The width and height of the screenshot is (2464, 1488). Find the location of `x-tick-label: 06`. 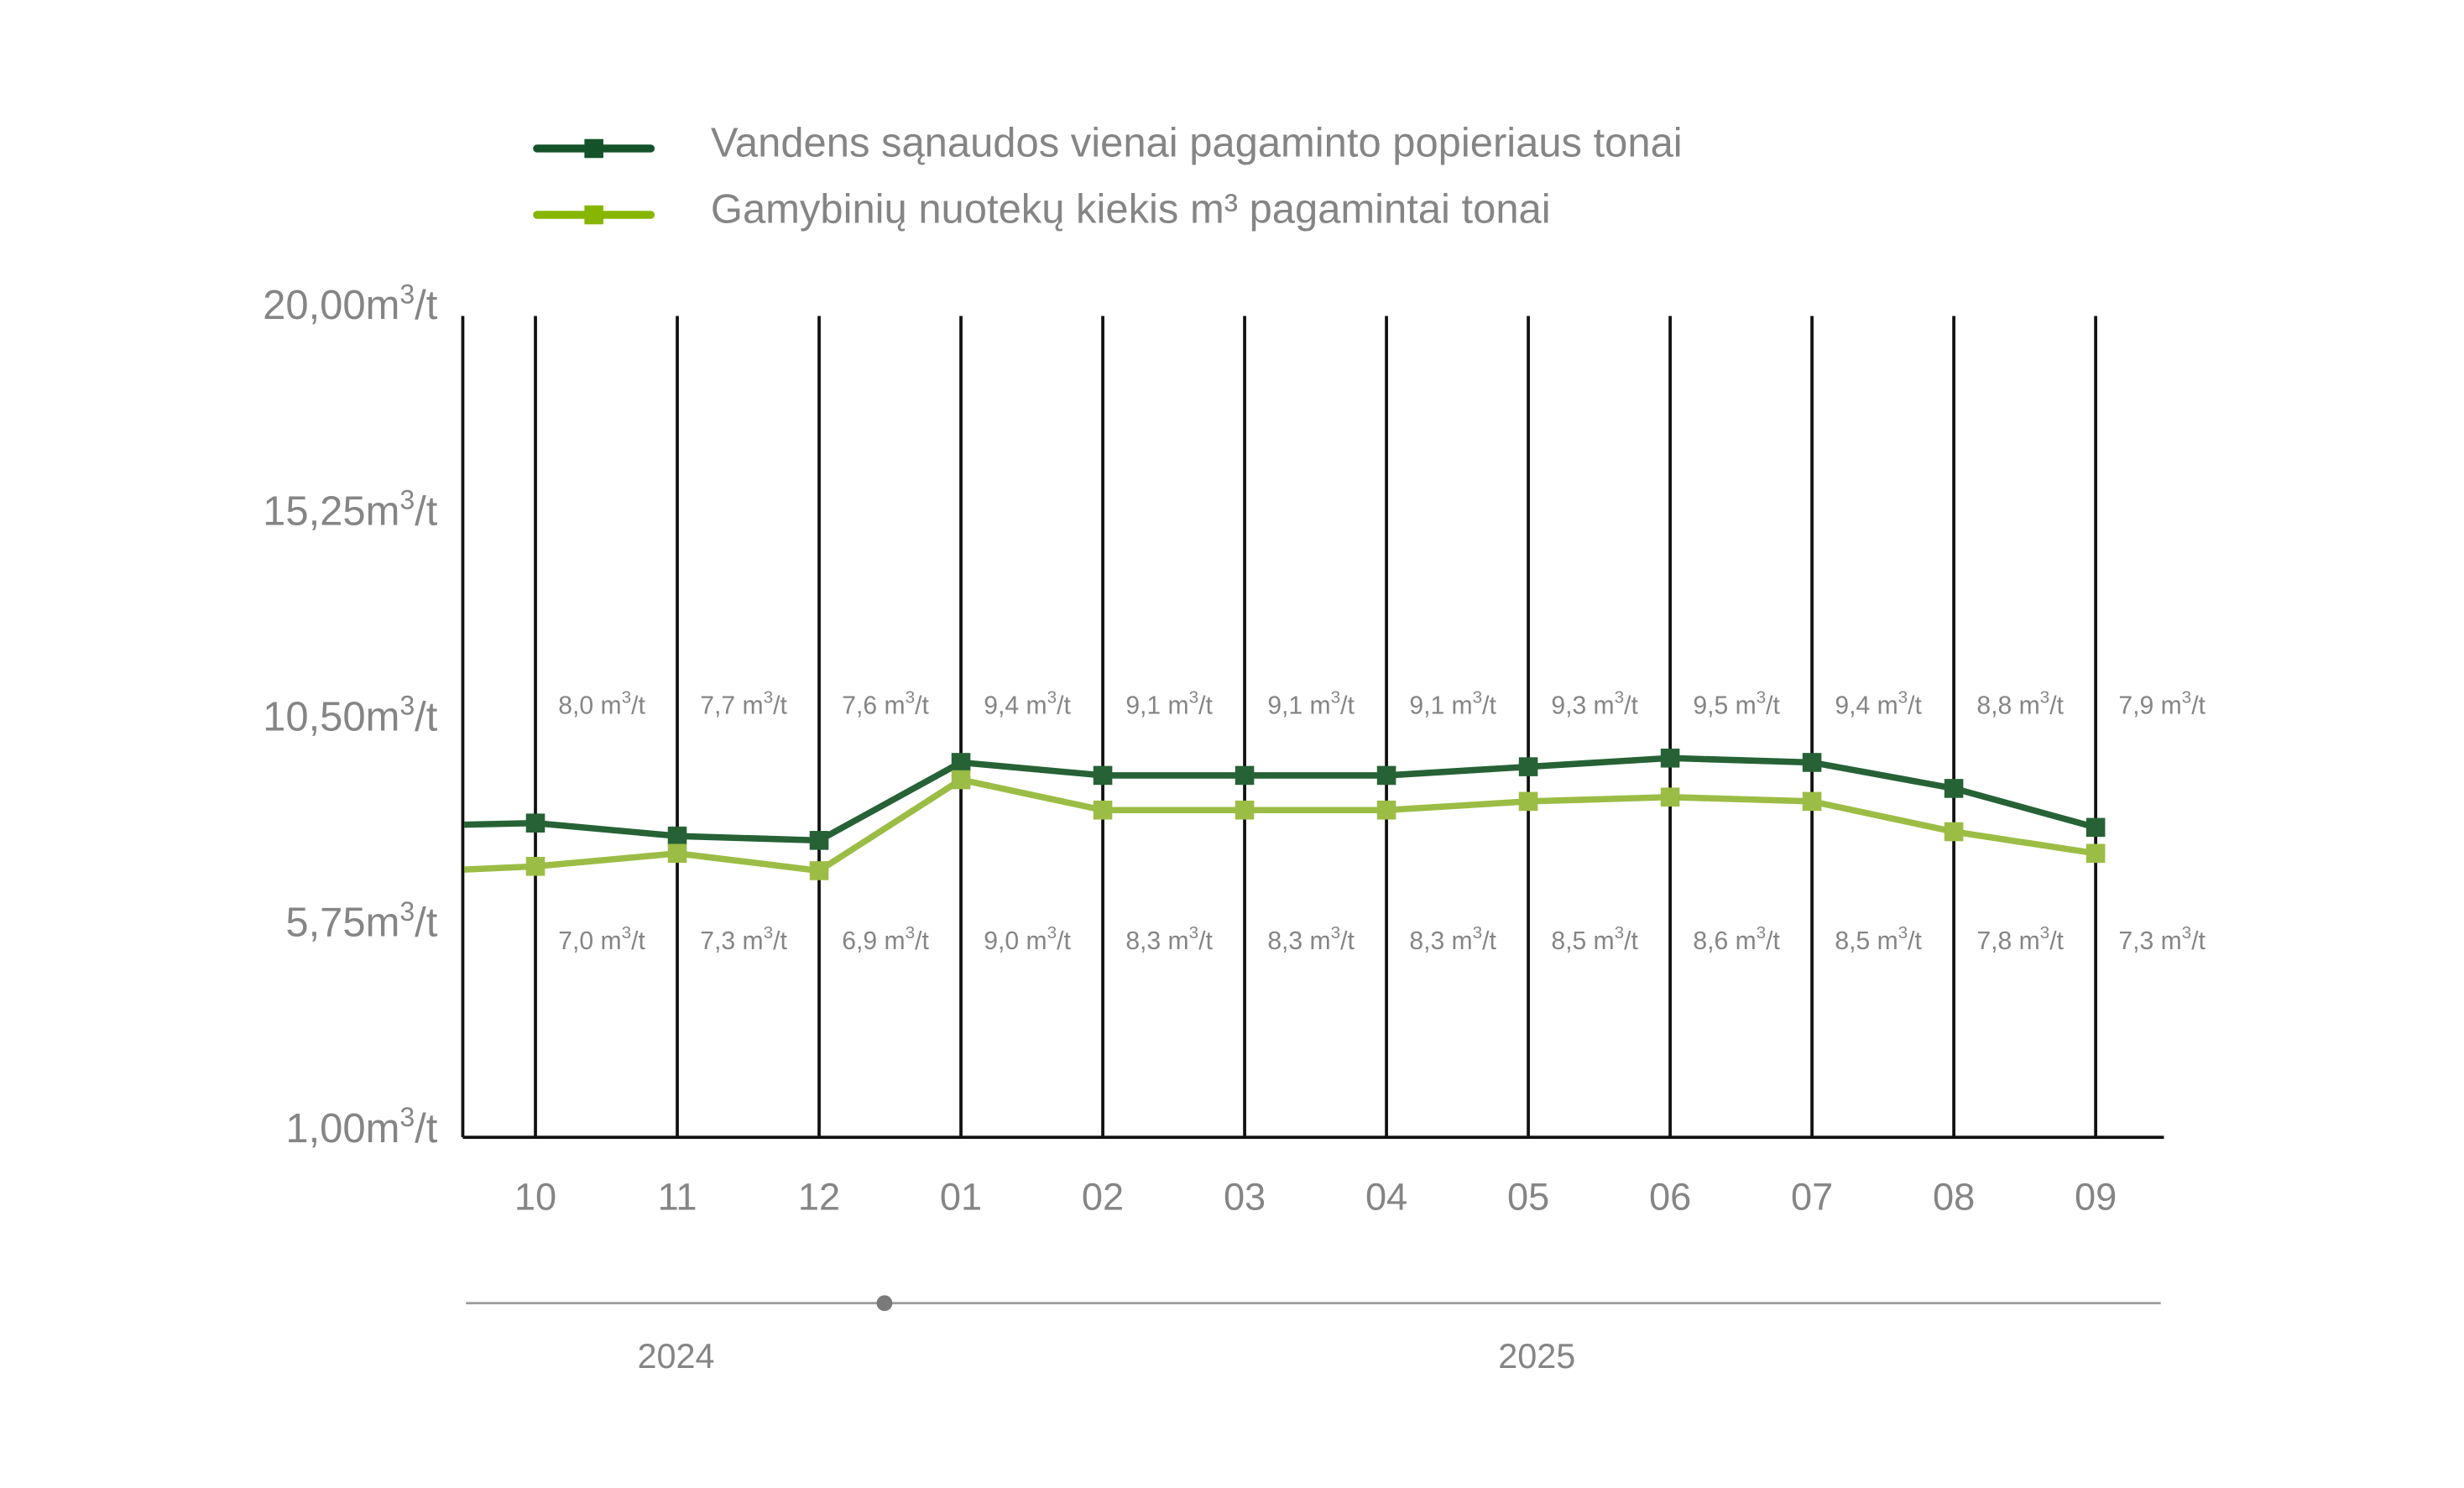

x-tick-label: 06 is located at coordinates (1670, 1198).